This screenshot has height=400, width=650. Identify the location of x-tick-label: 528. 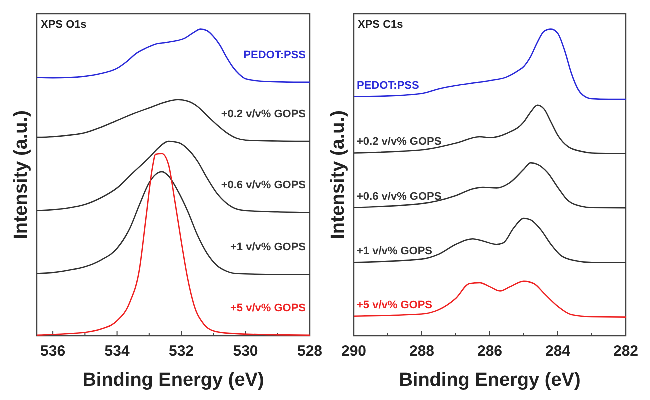
(310, 351).